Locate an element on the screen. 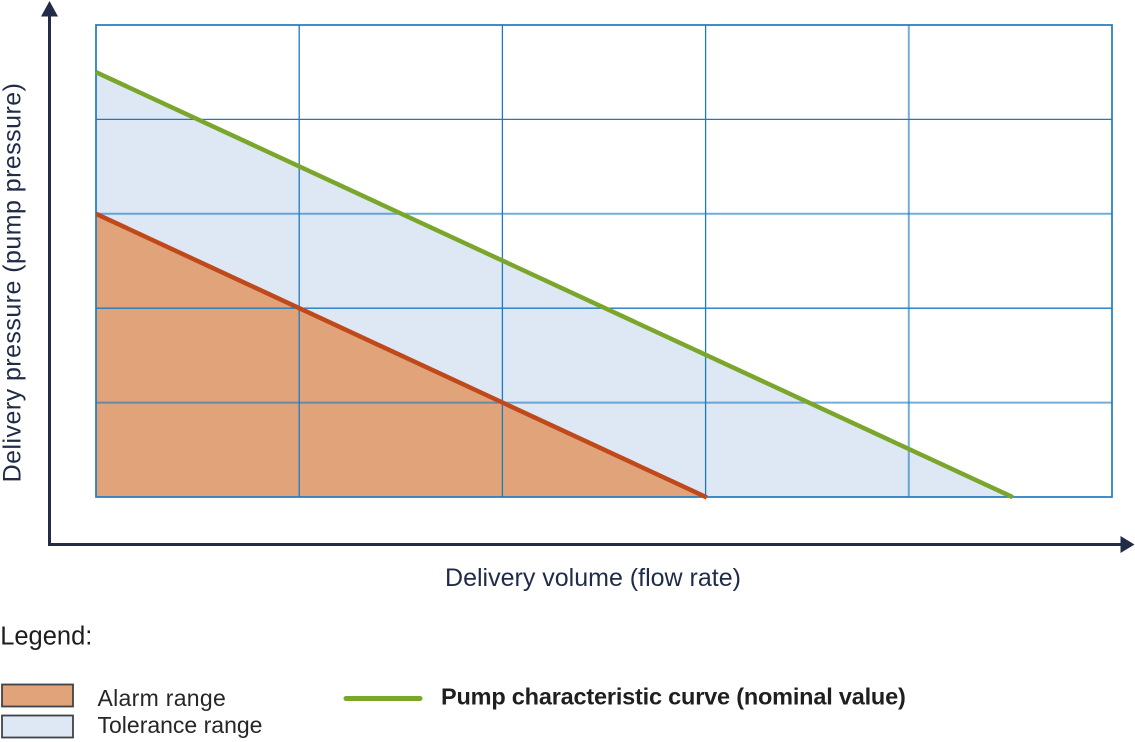 The width and height of the screenshot is (1135, 742). svg-text: Alarm range is located at coordinates (162, 698).